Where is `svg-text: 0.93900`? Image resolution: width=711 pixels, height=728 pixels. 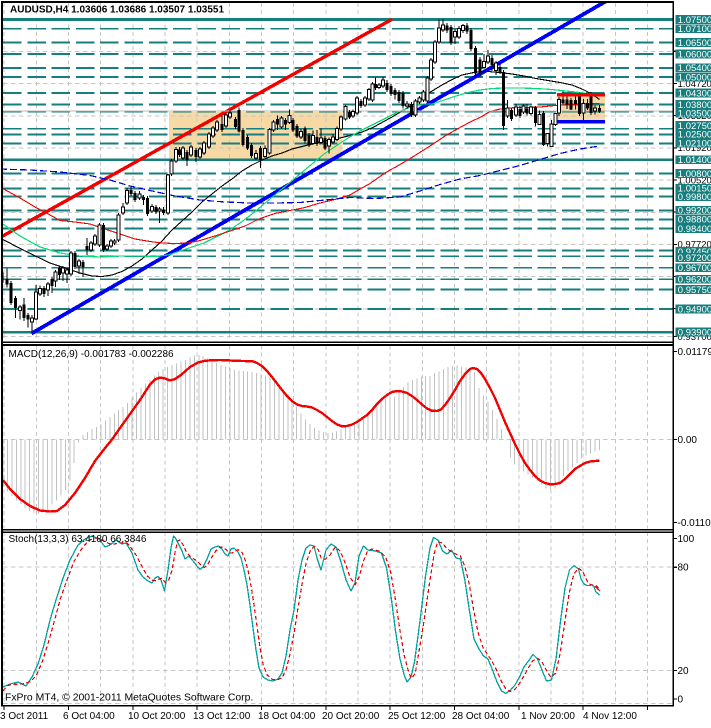
svg-text: 0.93900 is located at coordinates (694, 332).